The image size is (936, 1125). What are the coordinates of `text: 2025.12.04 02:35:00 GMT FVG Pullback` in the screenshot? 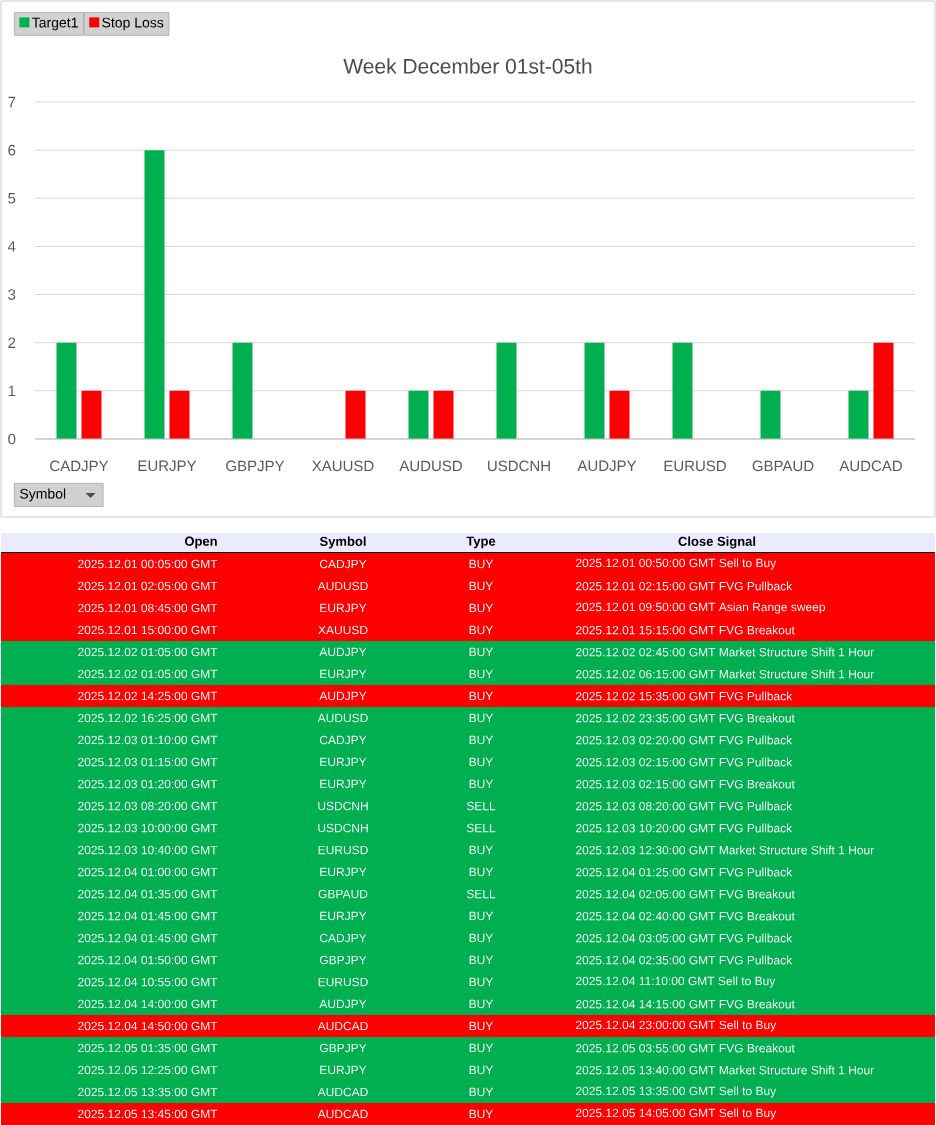 It's located at (684, 960).